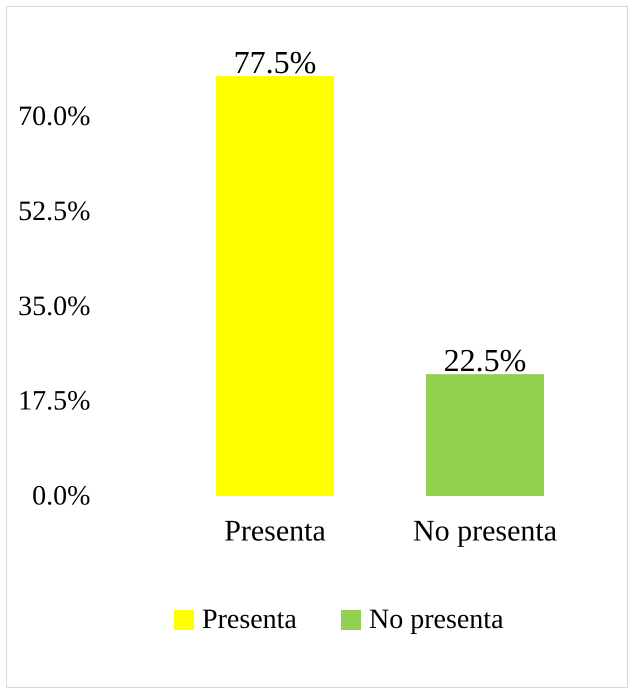 This screenshot has width=637, height=697. What do you see at coordinates (275, 62) in the screenshot?
I see `data-label: 77.5%` at bounding box center [275, 62].